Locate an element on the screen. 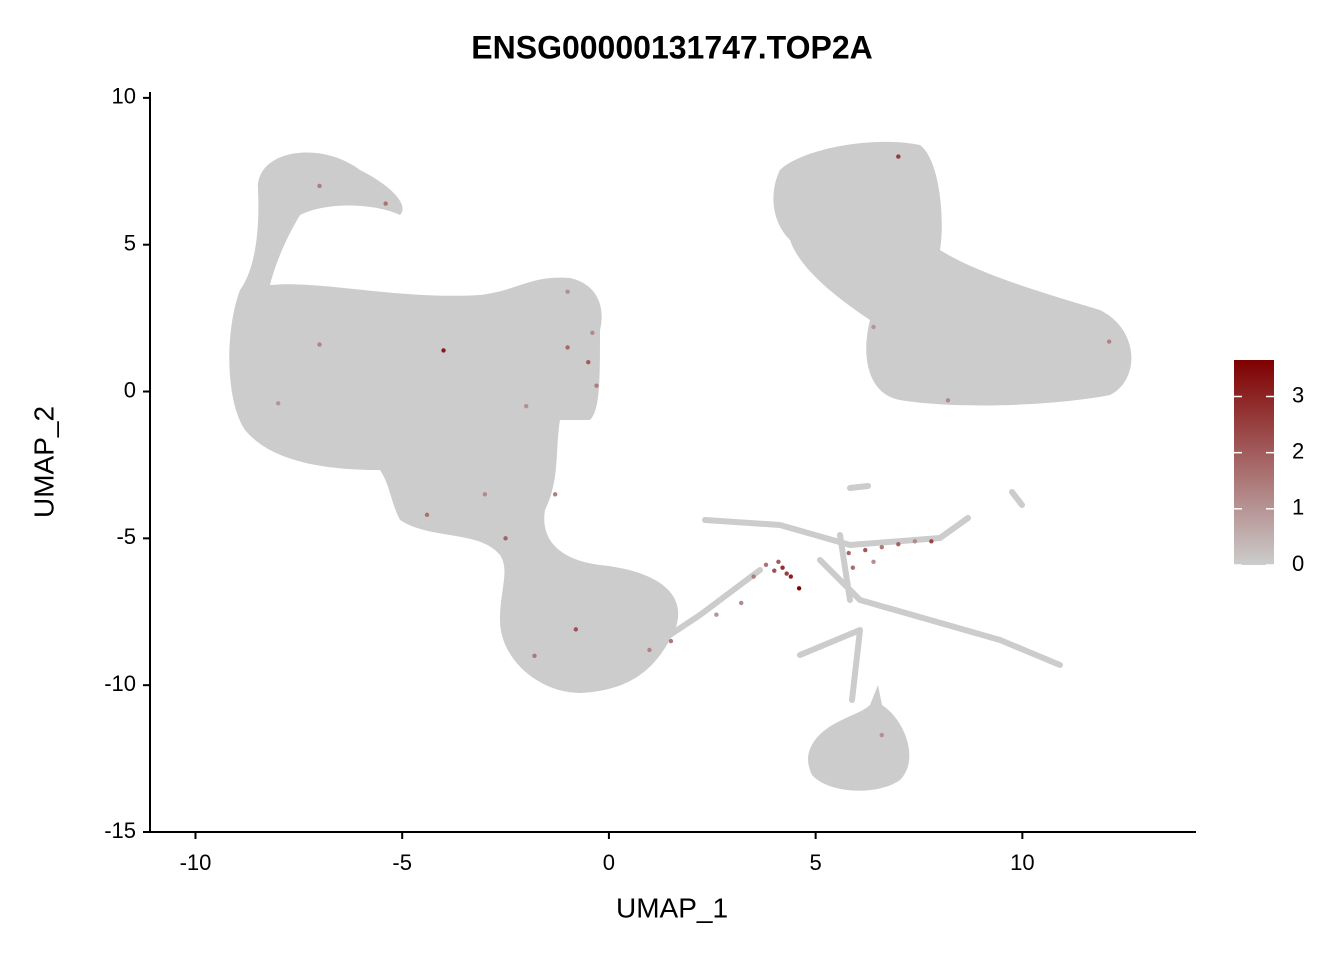 This screenshot has width=1344, height=965. colorbar-tick-label: 0 is located at coordinates (1298, 563).